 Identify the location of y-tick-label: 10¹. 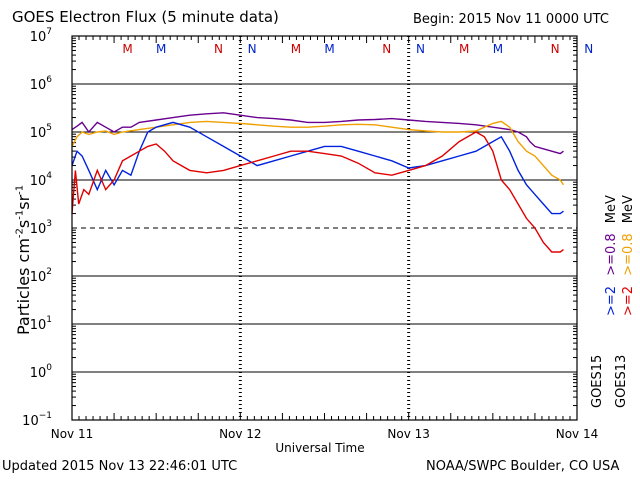
(41, 324).